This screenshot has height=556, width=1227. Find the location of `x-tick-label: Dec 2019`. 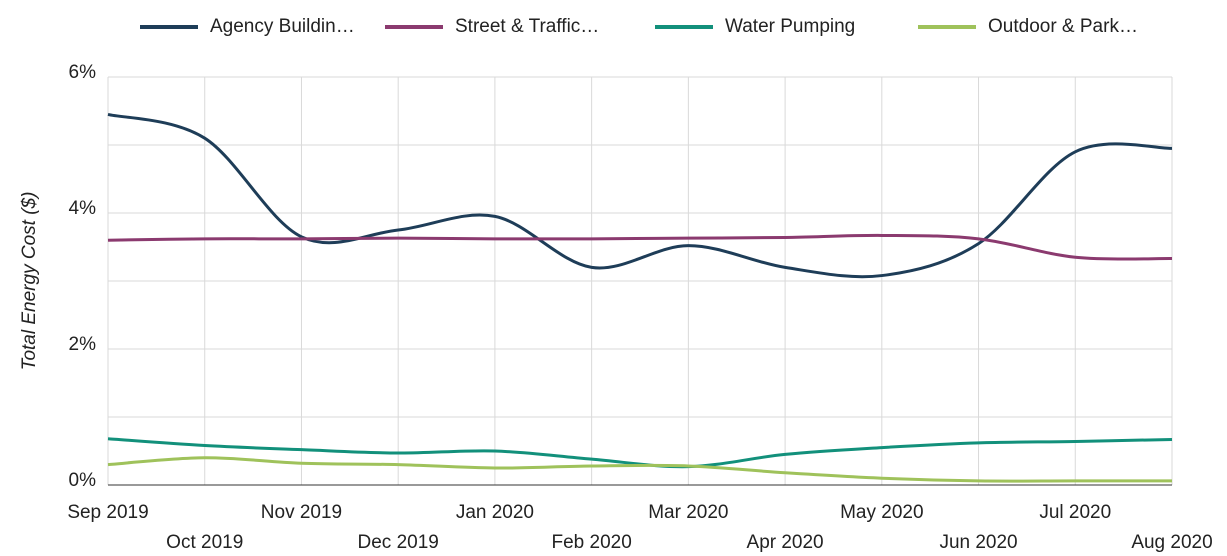

x-tick-label: Dec 2019 is located at coordinates (398, 542).